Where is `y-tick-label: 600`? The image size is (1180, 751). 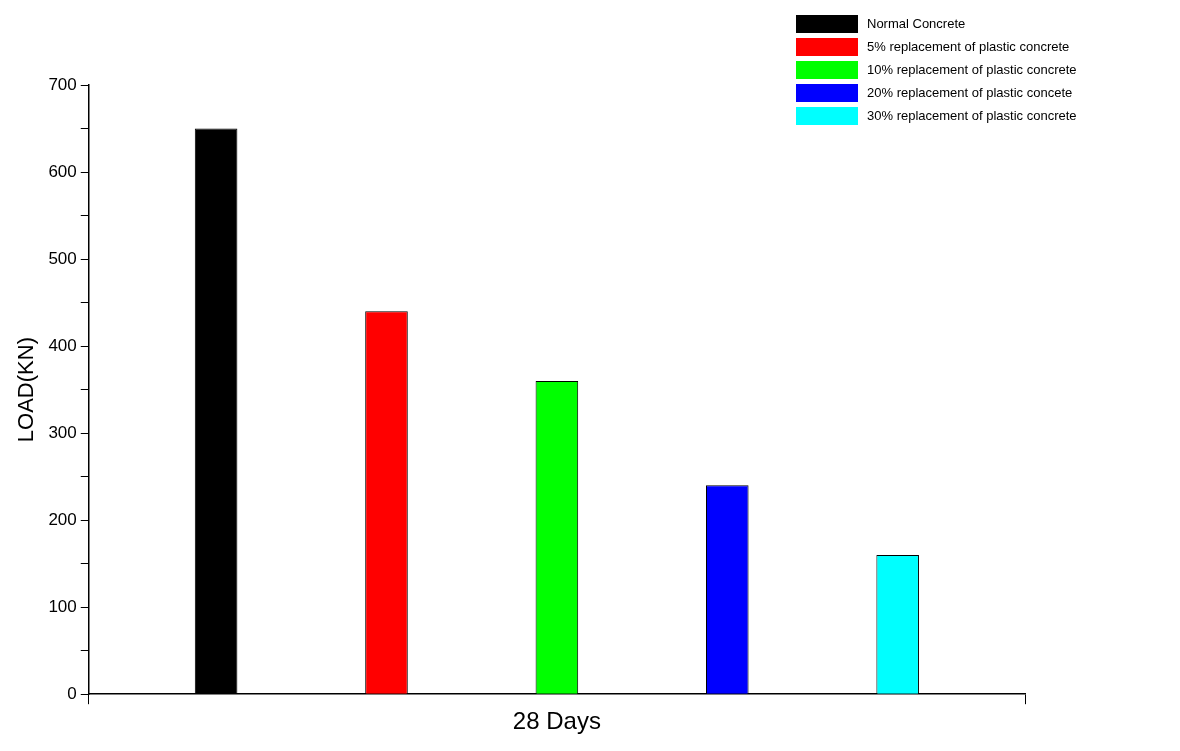 y-tick-label: 600 is located at coordinates (62, 171).